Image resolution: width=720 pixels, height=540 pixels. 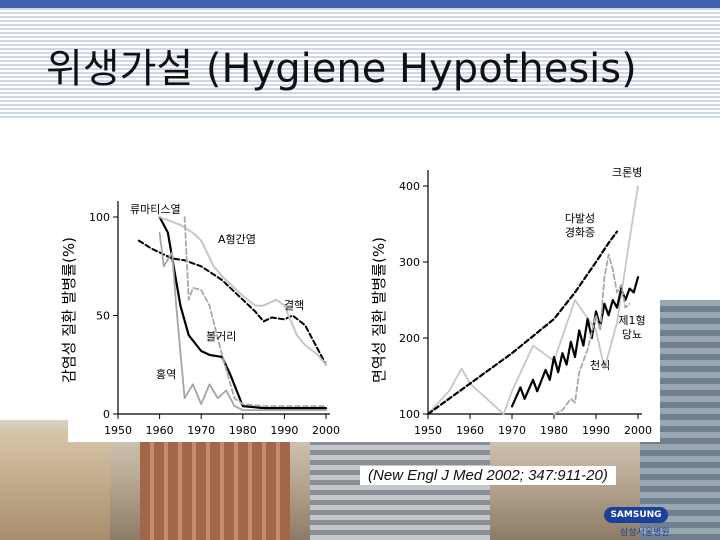 I want to click on y-tick-label: 400, so click(x=409, y=186).